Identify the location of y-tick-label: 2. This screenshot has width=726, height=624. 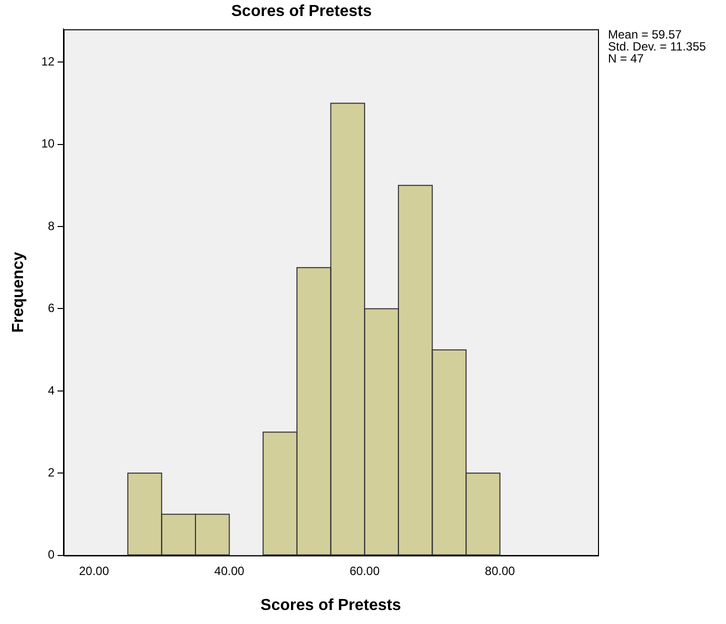
(51, 472).